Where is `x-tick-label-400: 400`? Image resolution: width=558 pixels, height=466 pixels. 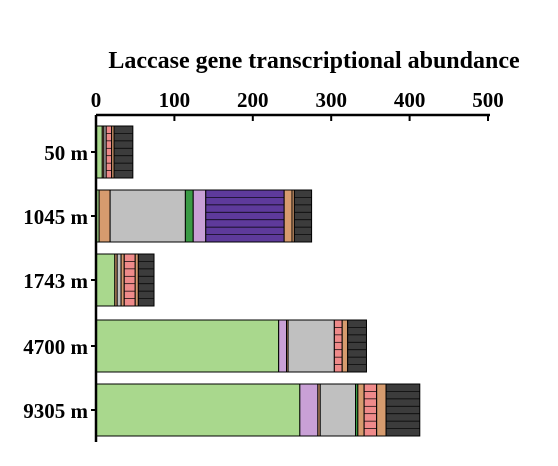 x-tick-label-400: 400 is located at coordinates (410, 100).